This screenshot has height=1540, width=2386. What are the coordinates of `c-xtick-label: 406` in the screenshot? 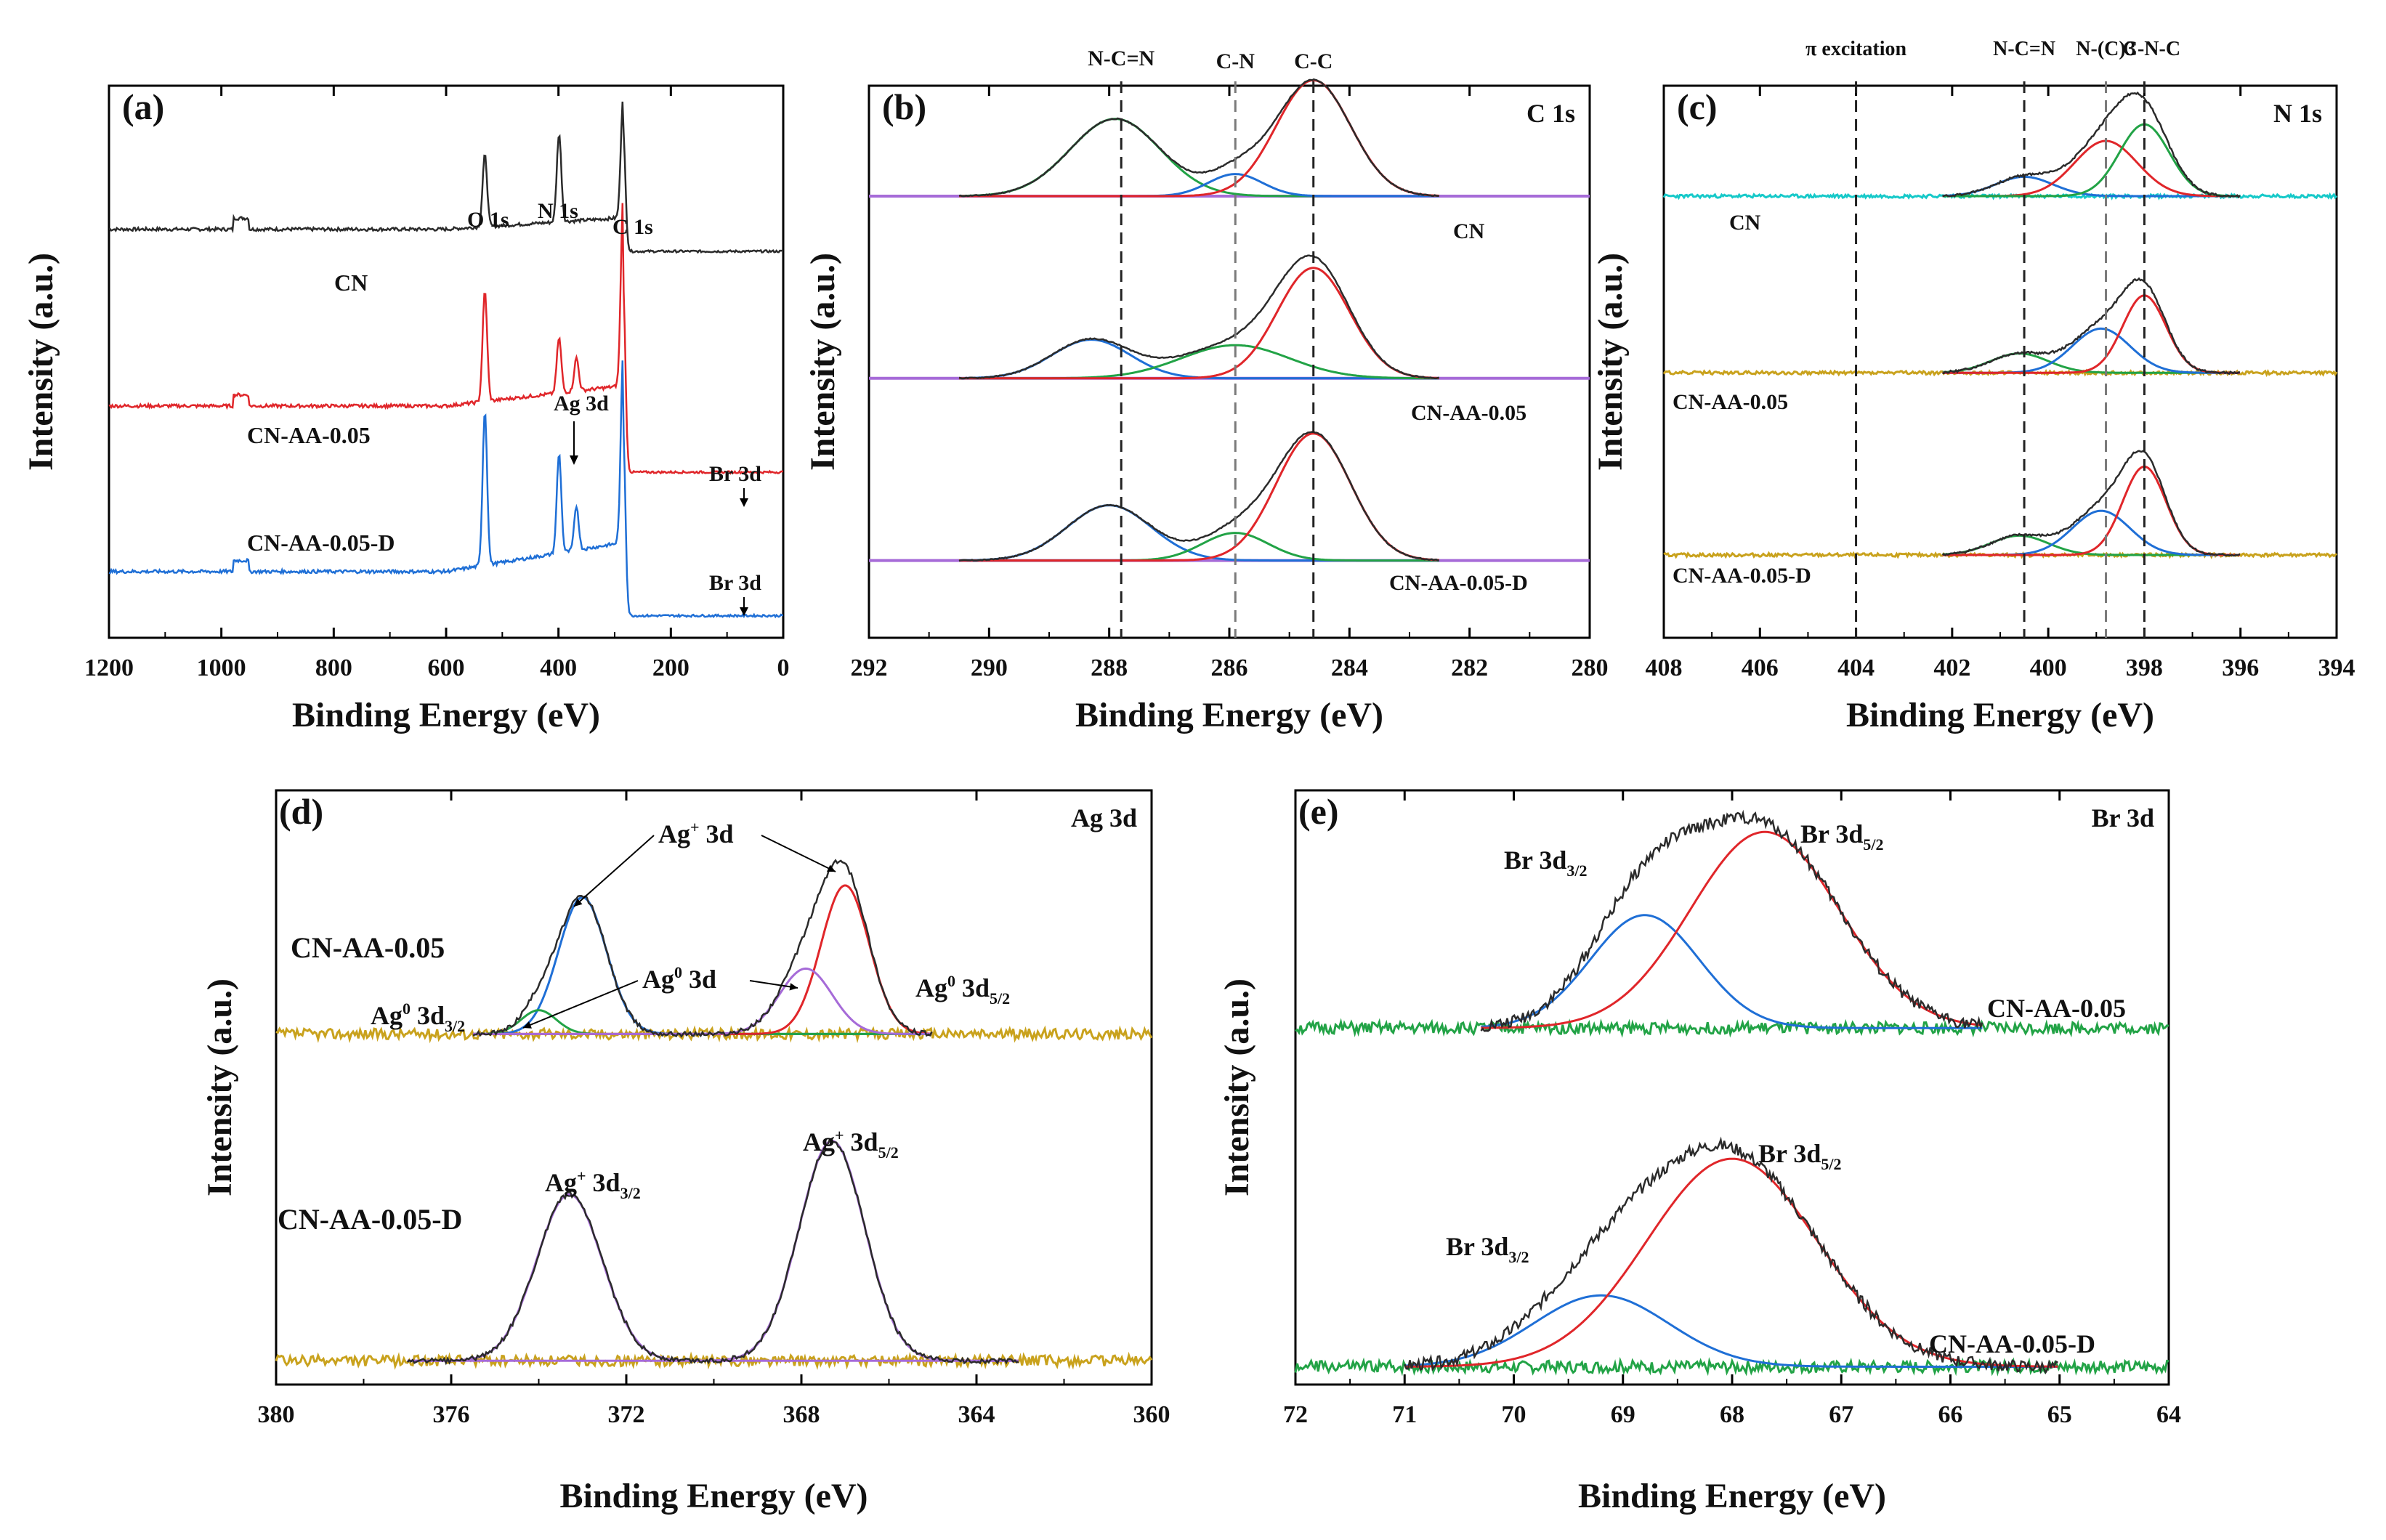 It's located at (1760, 667).